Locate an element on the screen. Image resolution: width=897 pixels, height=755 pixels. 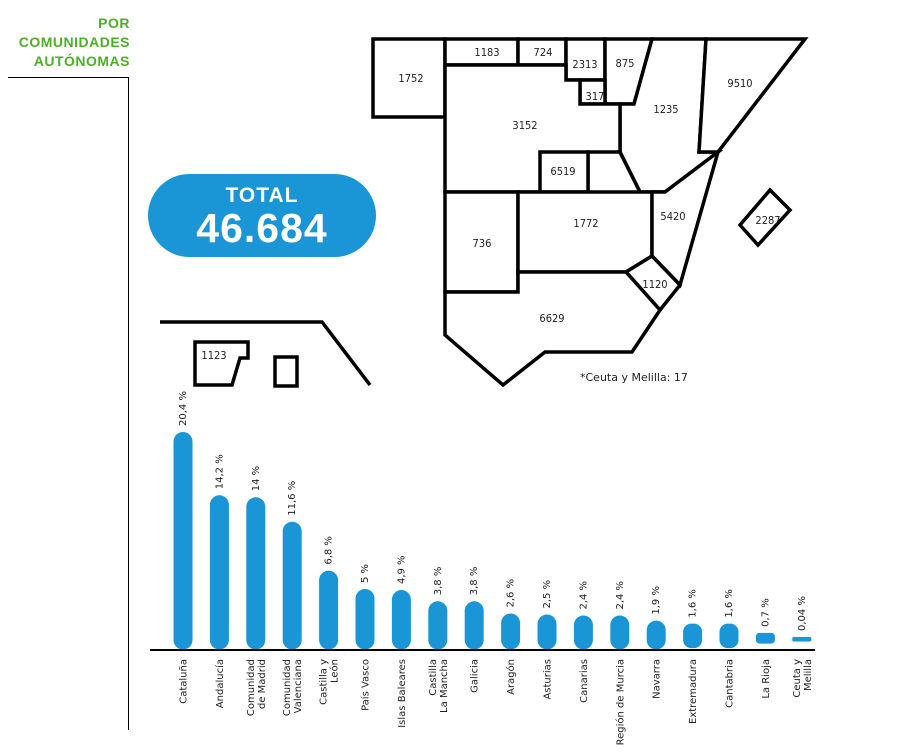
region-label-la-rioja: 317 is located at coordinates (595, 96).